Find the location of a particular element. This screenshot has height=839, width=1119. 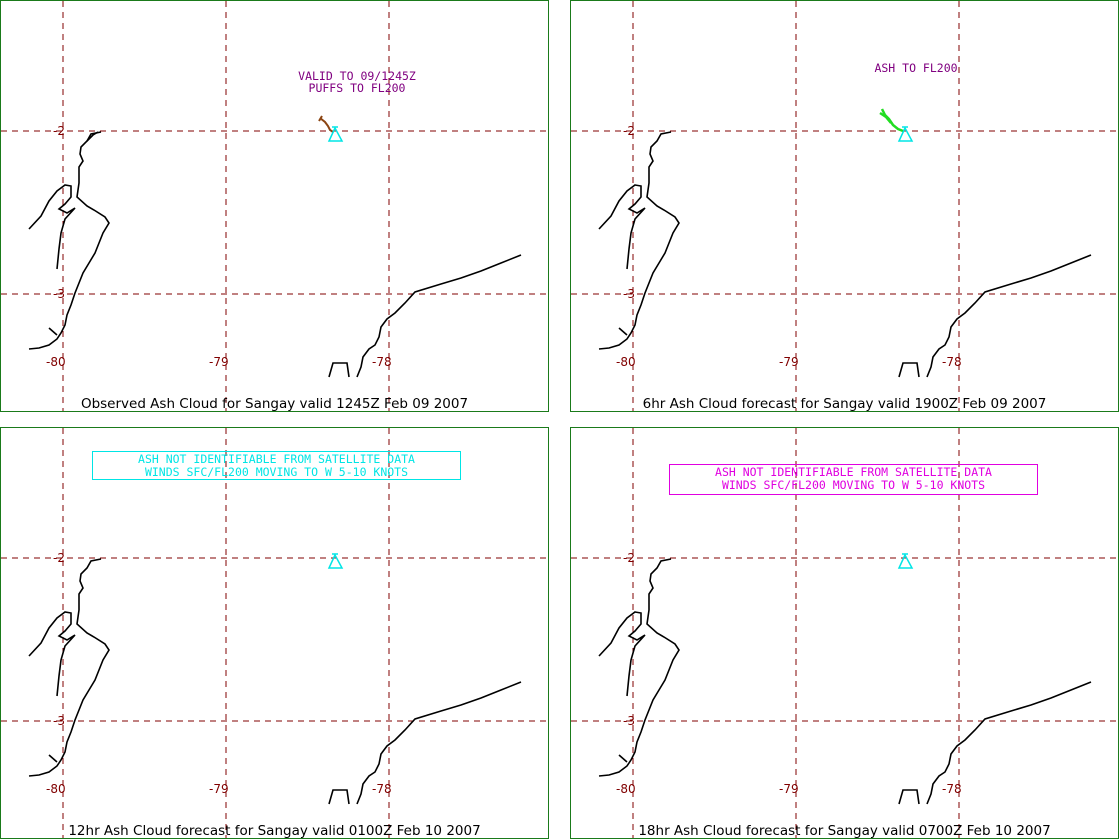

ash-cloud-observed is located at coordinates (326, 124).